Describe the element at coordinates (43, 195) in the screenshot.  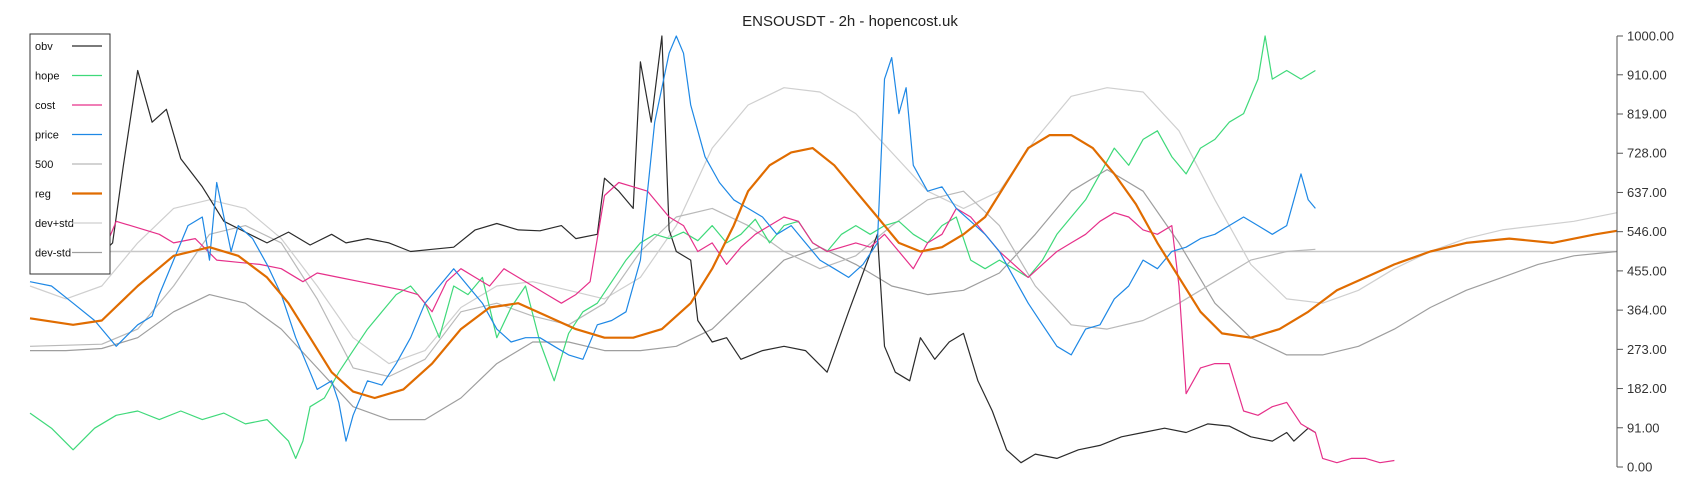
I see `legend-label: reg` at that location.